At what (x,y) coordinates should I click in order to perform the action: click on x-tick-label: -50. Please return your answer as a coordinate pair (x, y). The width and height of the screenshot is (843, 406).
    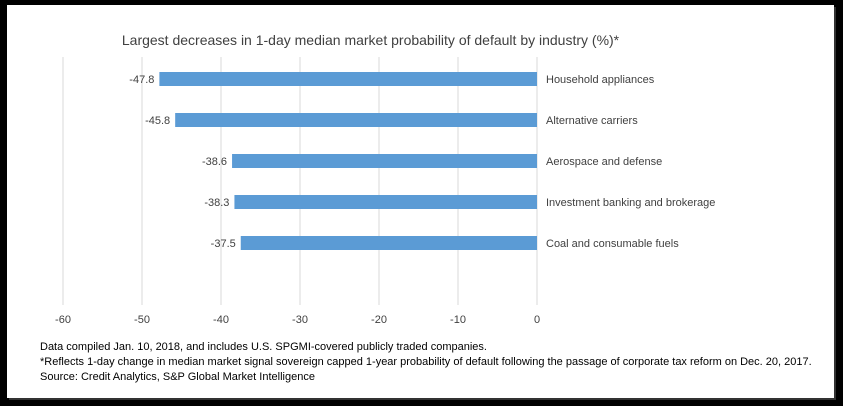
    Looking at the image, I should click on (142, 320).